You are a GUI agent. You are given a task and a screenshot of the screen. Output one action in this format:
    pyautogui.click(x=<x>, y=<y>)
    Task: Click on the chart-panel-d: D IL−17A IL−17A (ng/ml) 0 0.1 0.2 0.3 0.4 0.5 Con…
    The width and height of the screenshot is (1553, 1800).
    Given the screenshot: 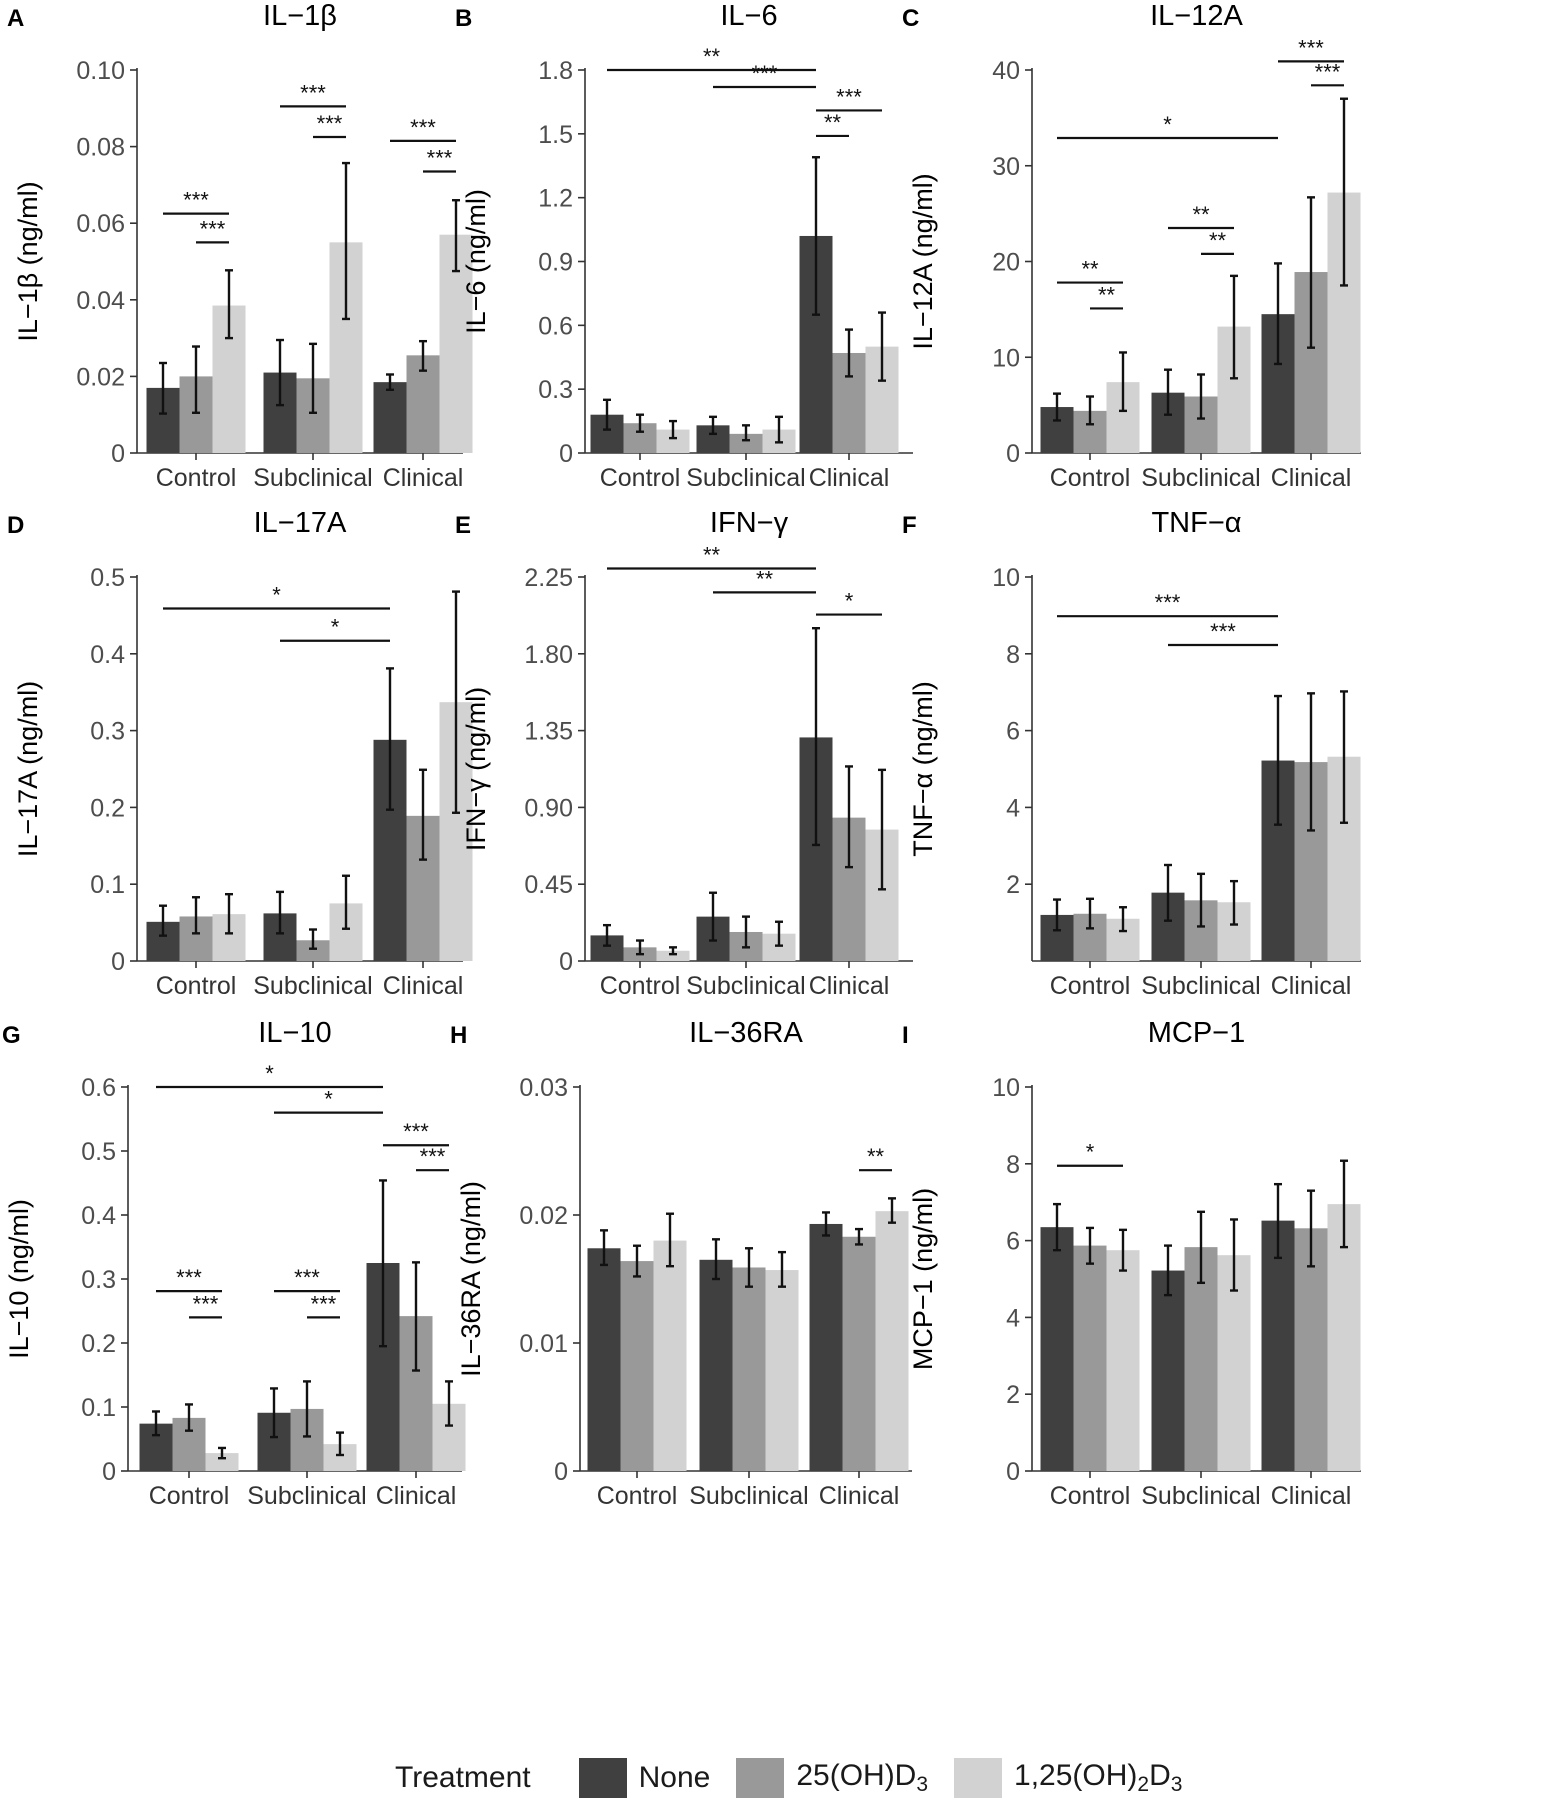 What is the action you would take?
    pyautogui.click(x=240, y=753)
    